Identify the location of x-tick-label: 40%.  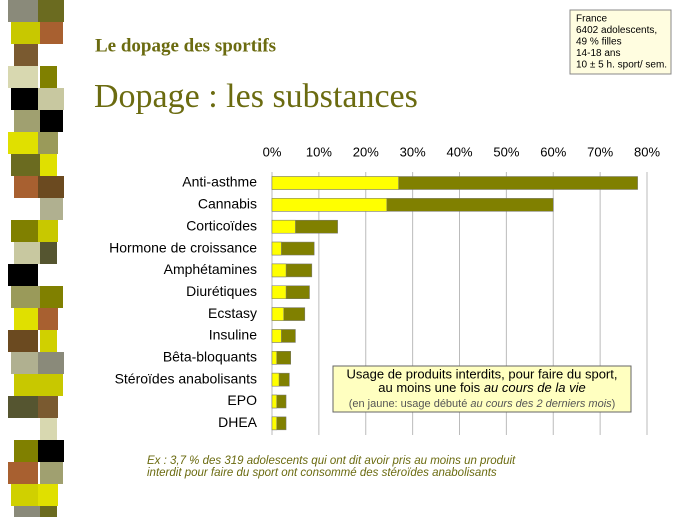
(459, 151).